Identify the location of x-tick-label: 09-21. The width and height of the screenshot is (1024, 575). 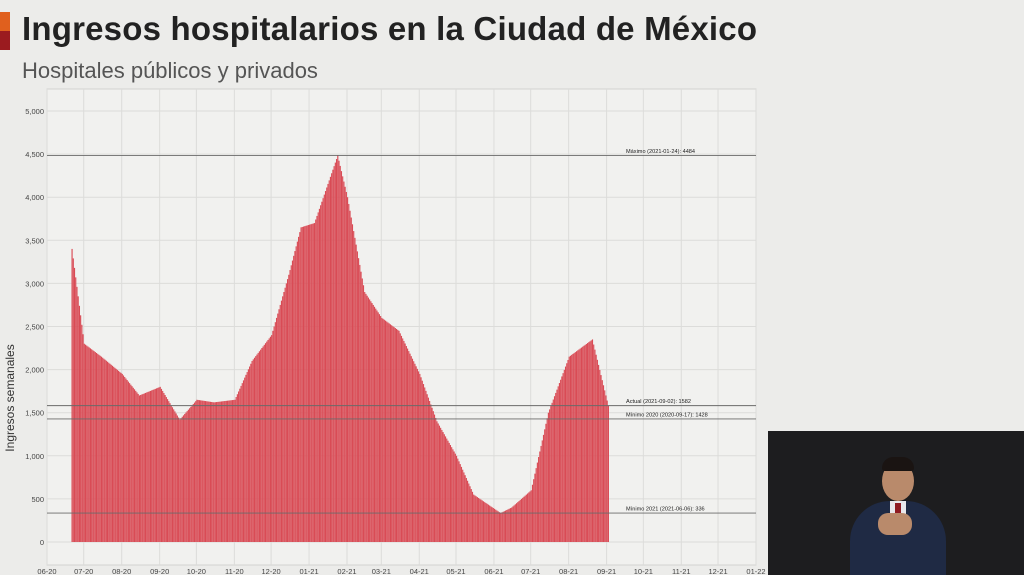
(606, 571).